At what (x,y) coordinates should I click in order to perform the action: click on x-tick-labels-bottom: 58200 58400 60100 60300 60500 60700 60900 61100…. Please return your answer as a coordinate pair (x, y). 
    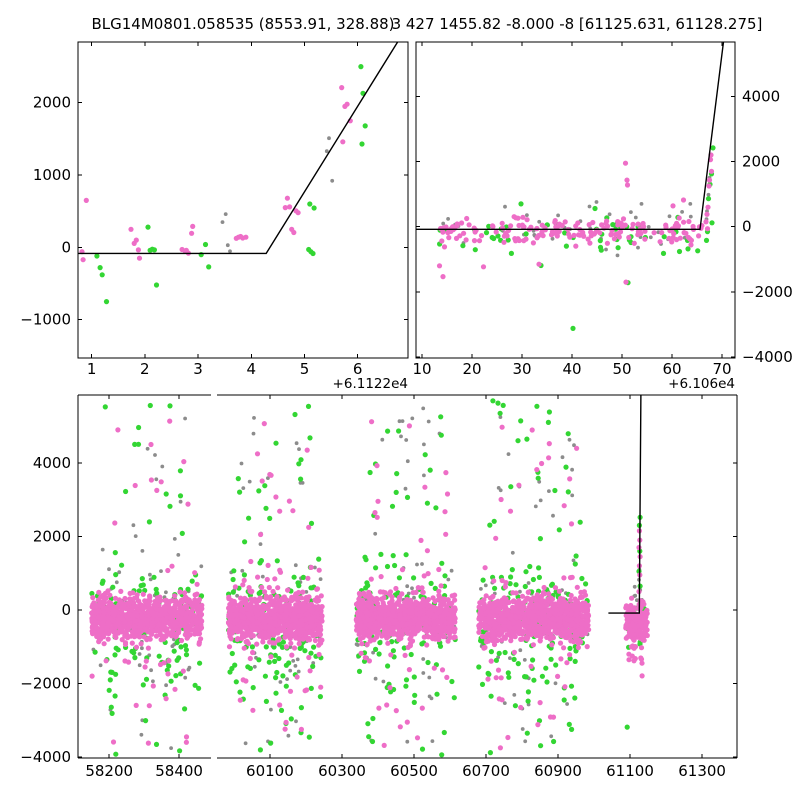
    Looking at the image, I should click on (405, 771).